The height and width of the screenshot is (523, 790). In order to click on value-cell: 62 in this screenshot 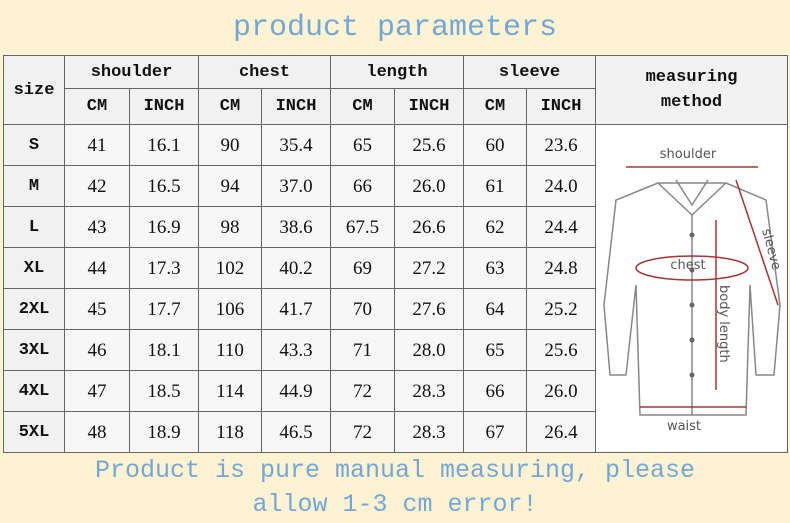, I will do `click(495, 227)`.